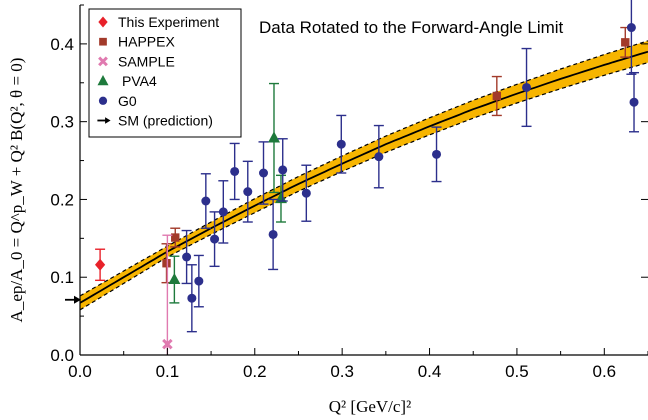 The image size is (648, 420). I want to click on x-axis-label: Q² [GeV/c]², so click(370, 406).